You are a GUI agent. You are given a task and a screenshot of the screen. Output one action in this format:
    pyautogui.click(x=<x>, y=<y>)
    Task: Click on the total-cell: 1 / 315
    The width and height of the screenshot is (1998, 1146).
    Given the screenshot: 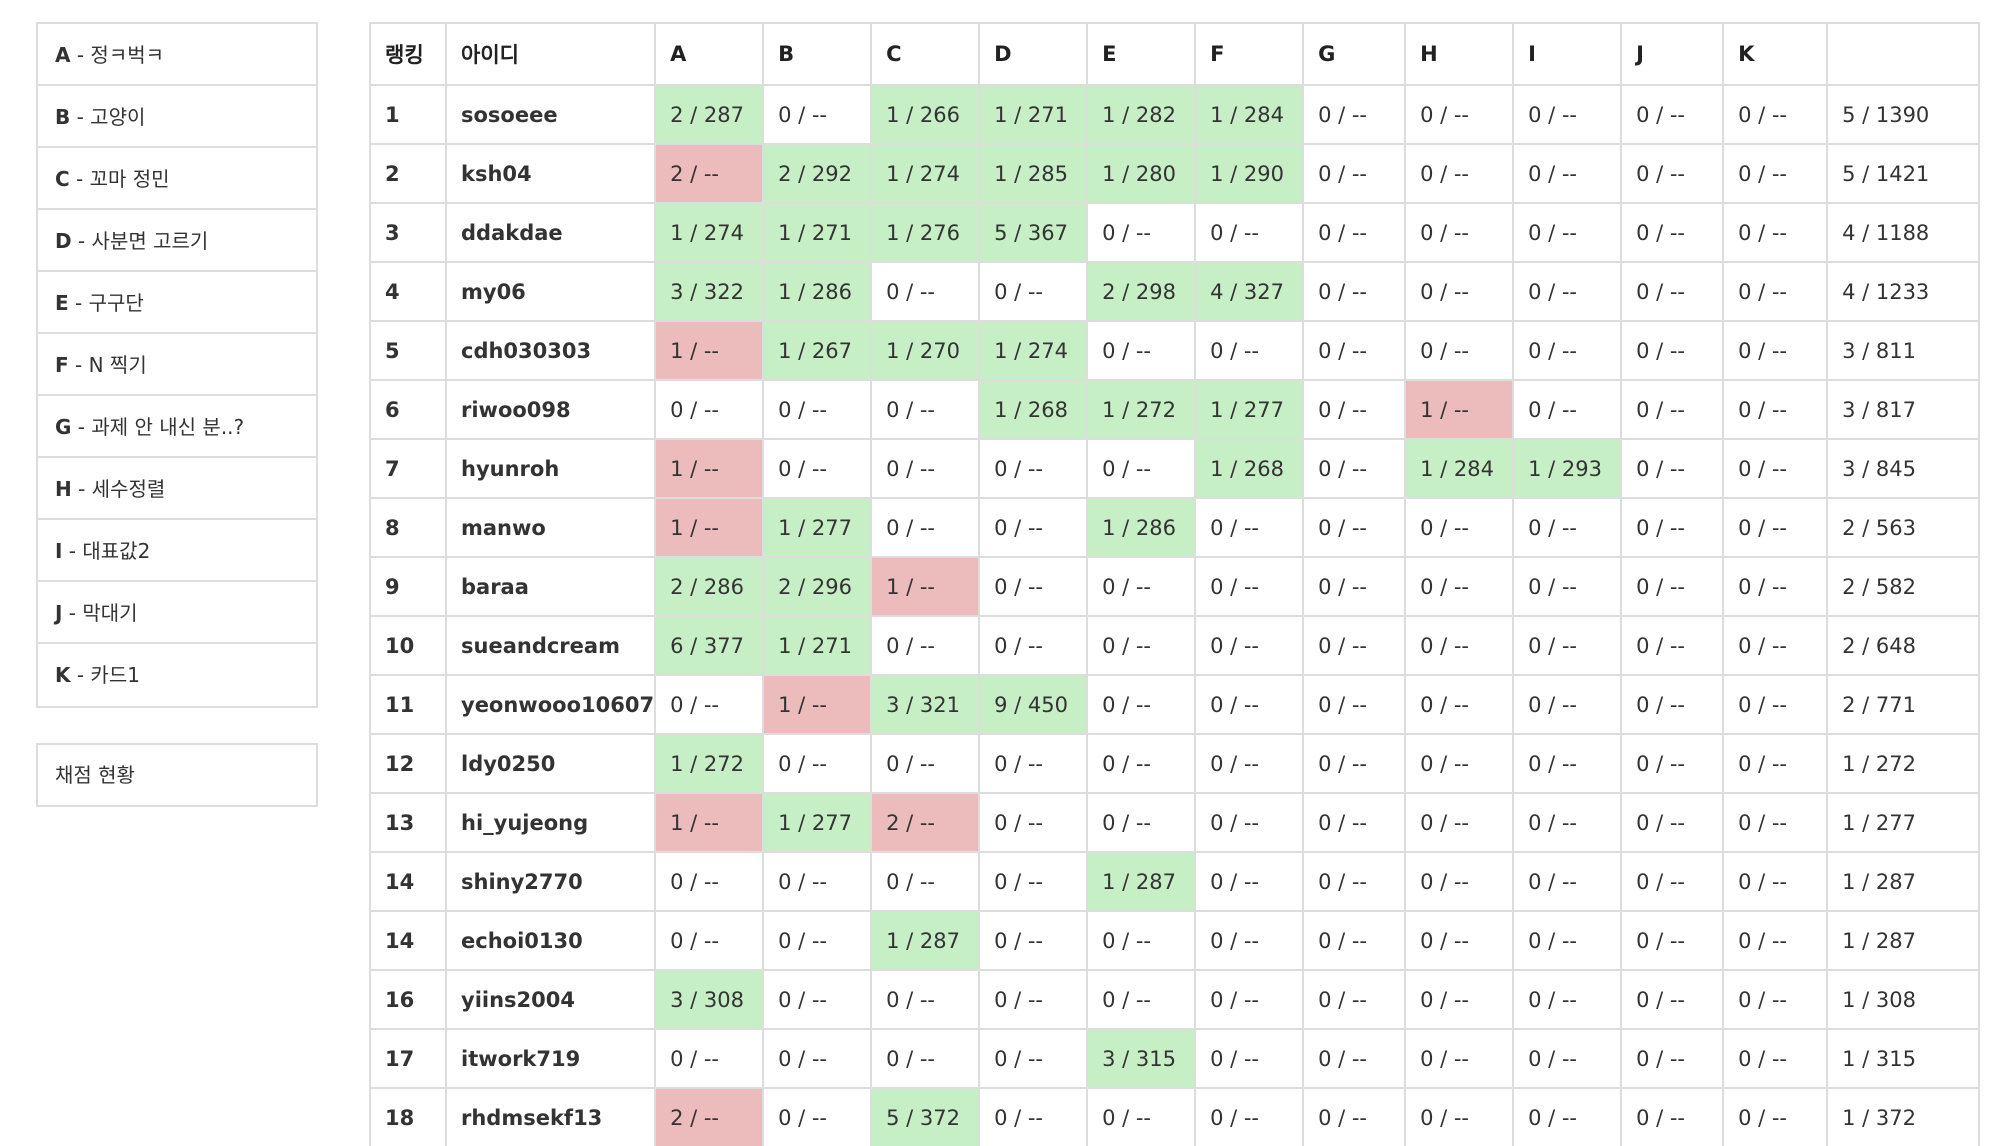 What is the action you would take?
    pyautogui.click(x=1903, y=1058)
    